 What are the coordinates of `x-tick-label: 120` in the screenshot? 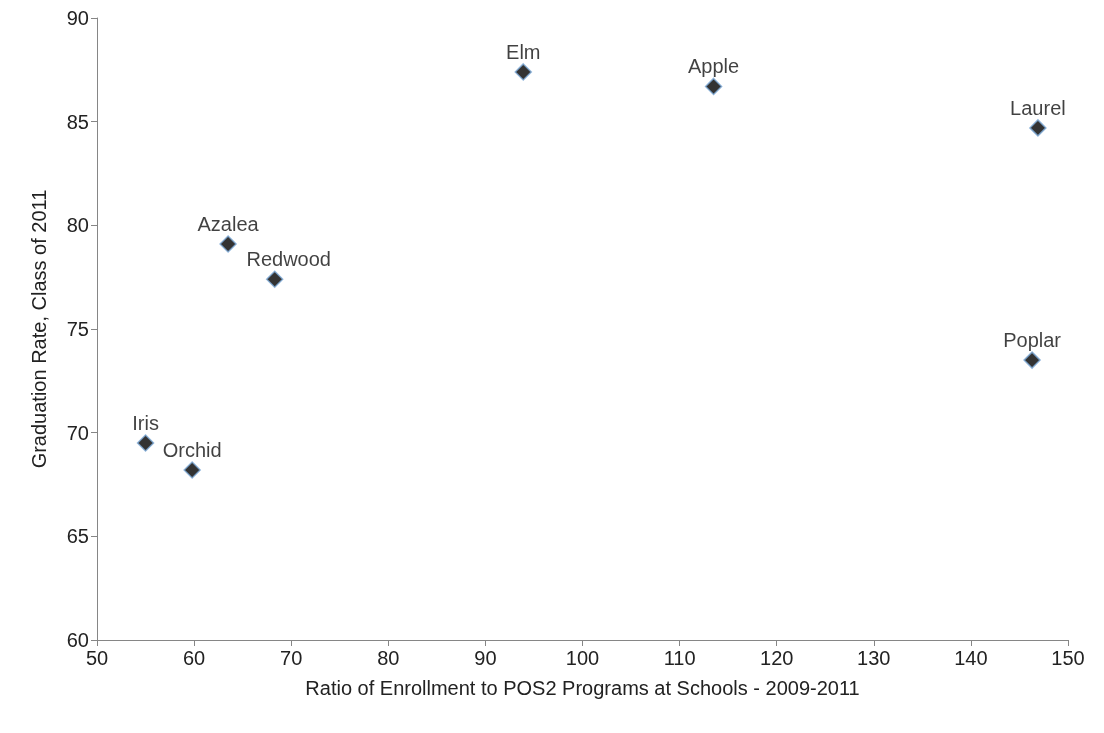 It's located at (777, 658).